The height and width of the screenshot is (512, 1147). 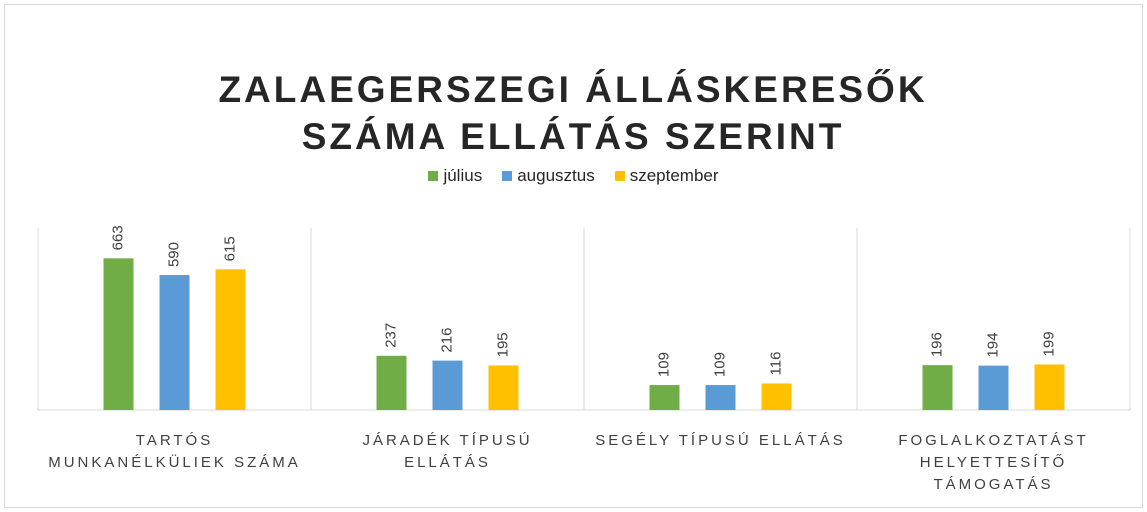 I want to click on legend-item: augusztus, so click(x=548, y=176).